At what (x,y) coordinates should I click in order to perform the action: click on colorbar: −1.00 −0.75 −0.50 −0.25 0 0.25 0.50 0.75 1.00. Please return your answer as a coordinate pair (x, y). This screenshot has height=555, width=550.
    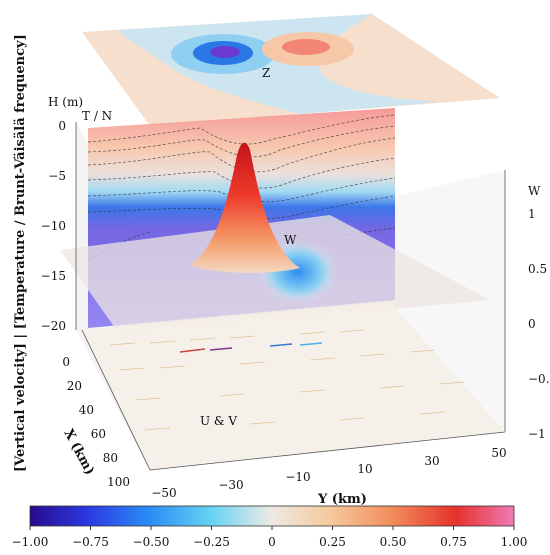
    Looking at the image, I should click on (270, 527).